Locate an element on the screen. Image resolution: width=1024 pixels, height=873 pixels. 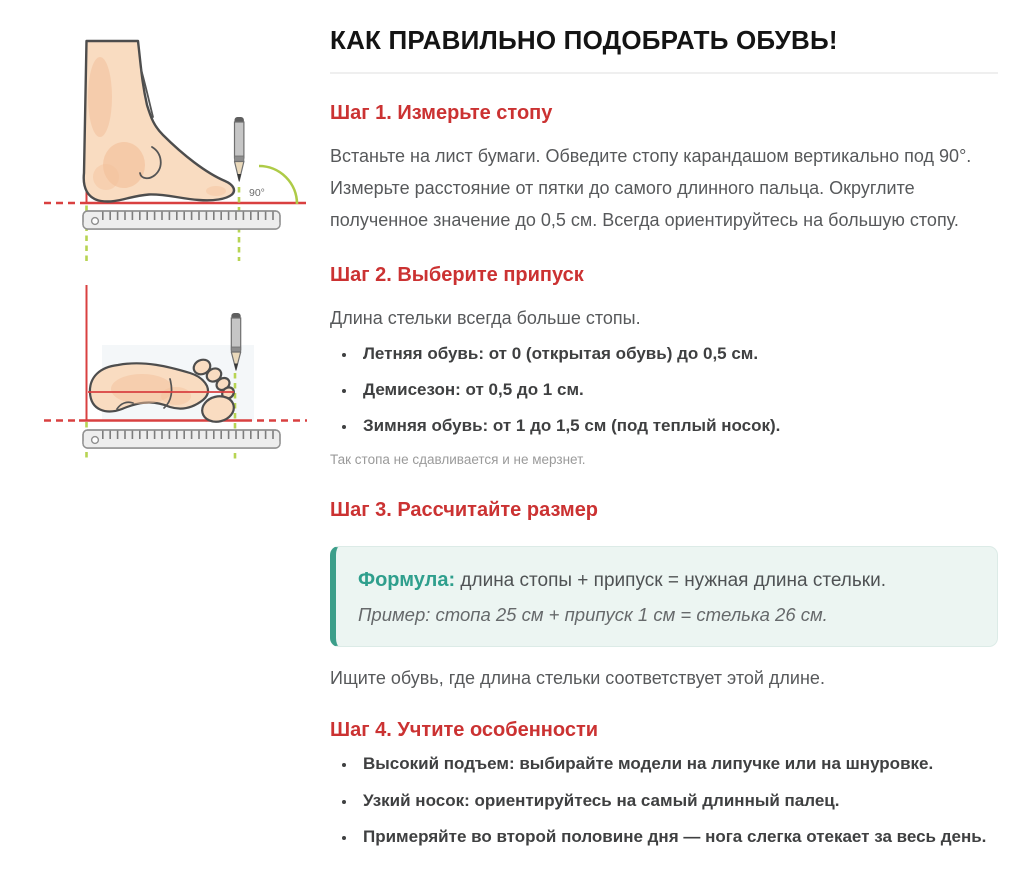
page-title: КАК ПРАВИЛЬНО ПОДОБРАТЬ ОБУВЬ! is located at coordinates (584, 40).